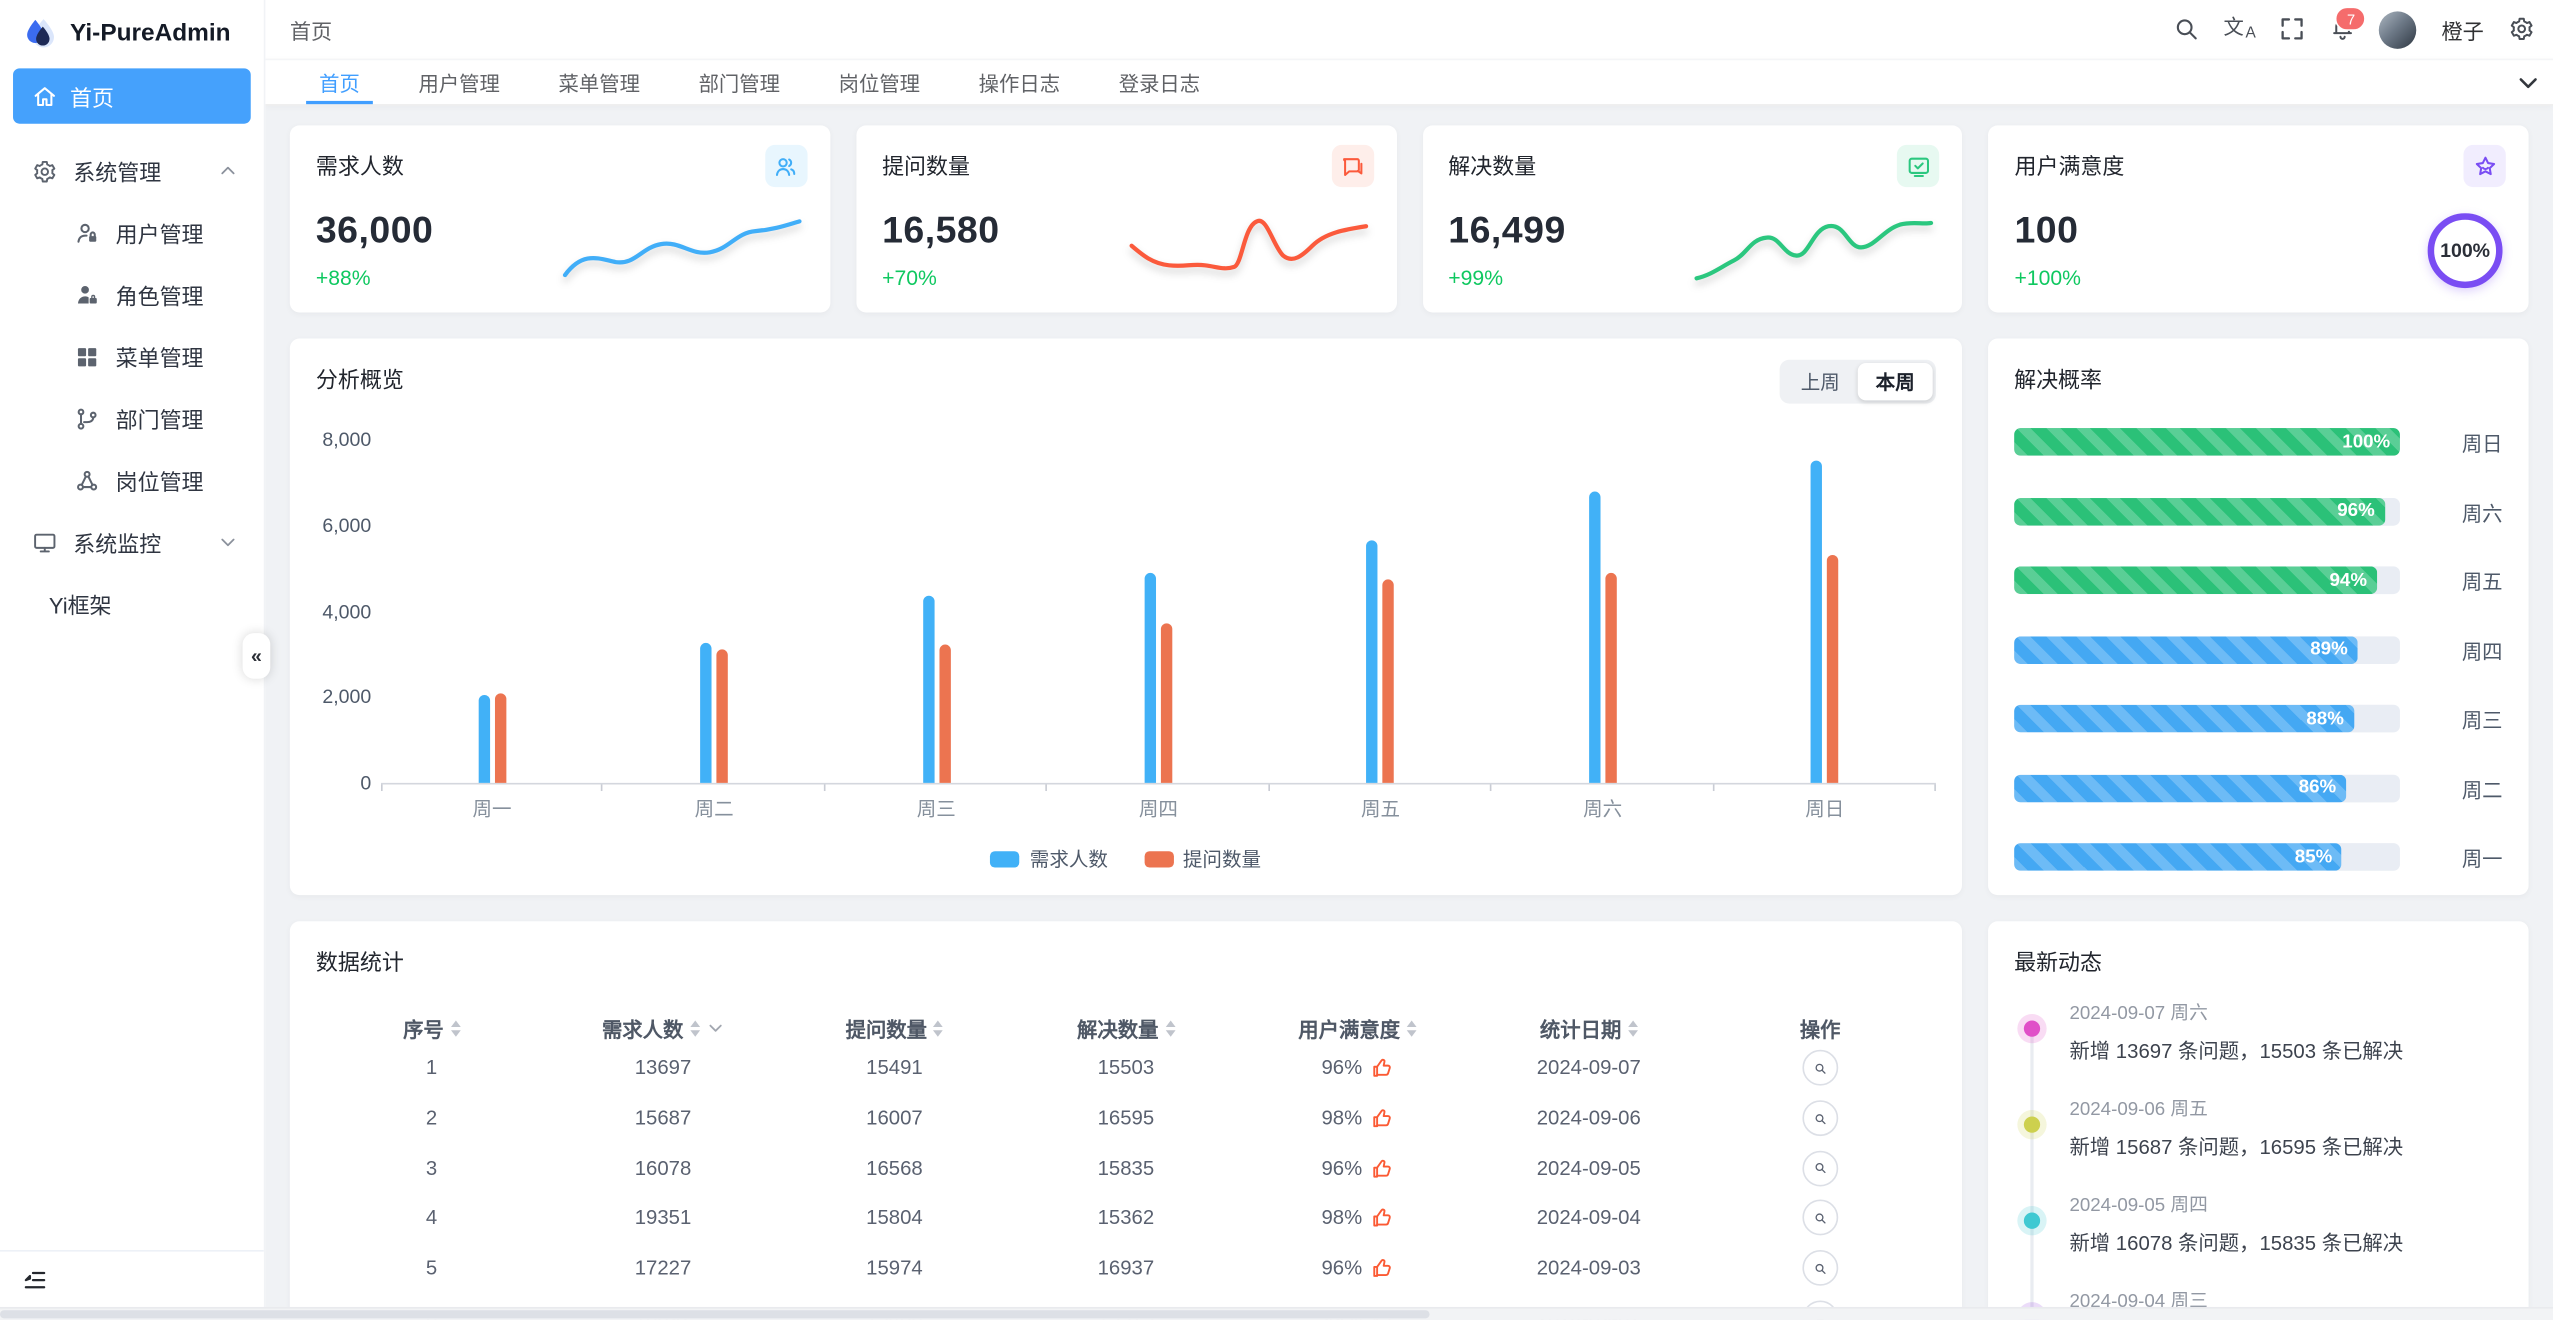 Image resolution: width=2553 pixels, height=1320 pixels. I want to click on sidebar-group-label: Yi框架, so click(80, 606).